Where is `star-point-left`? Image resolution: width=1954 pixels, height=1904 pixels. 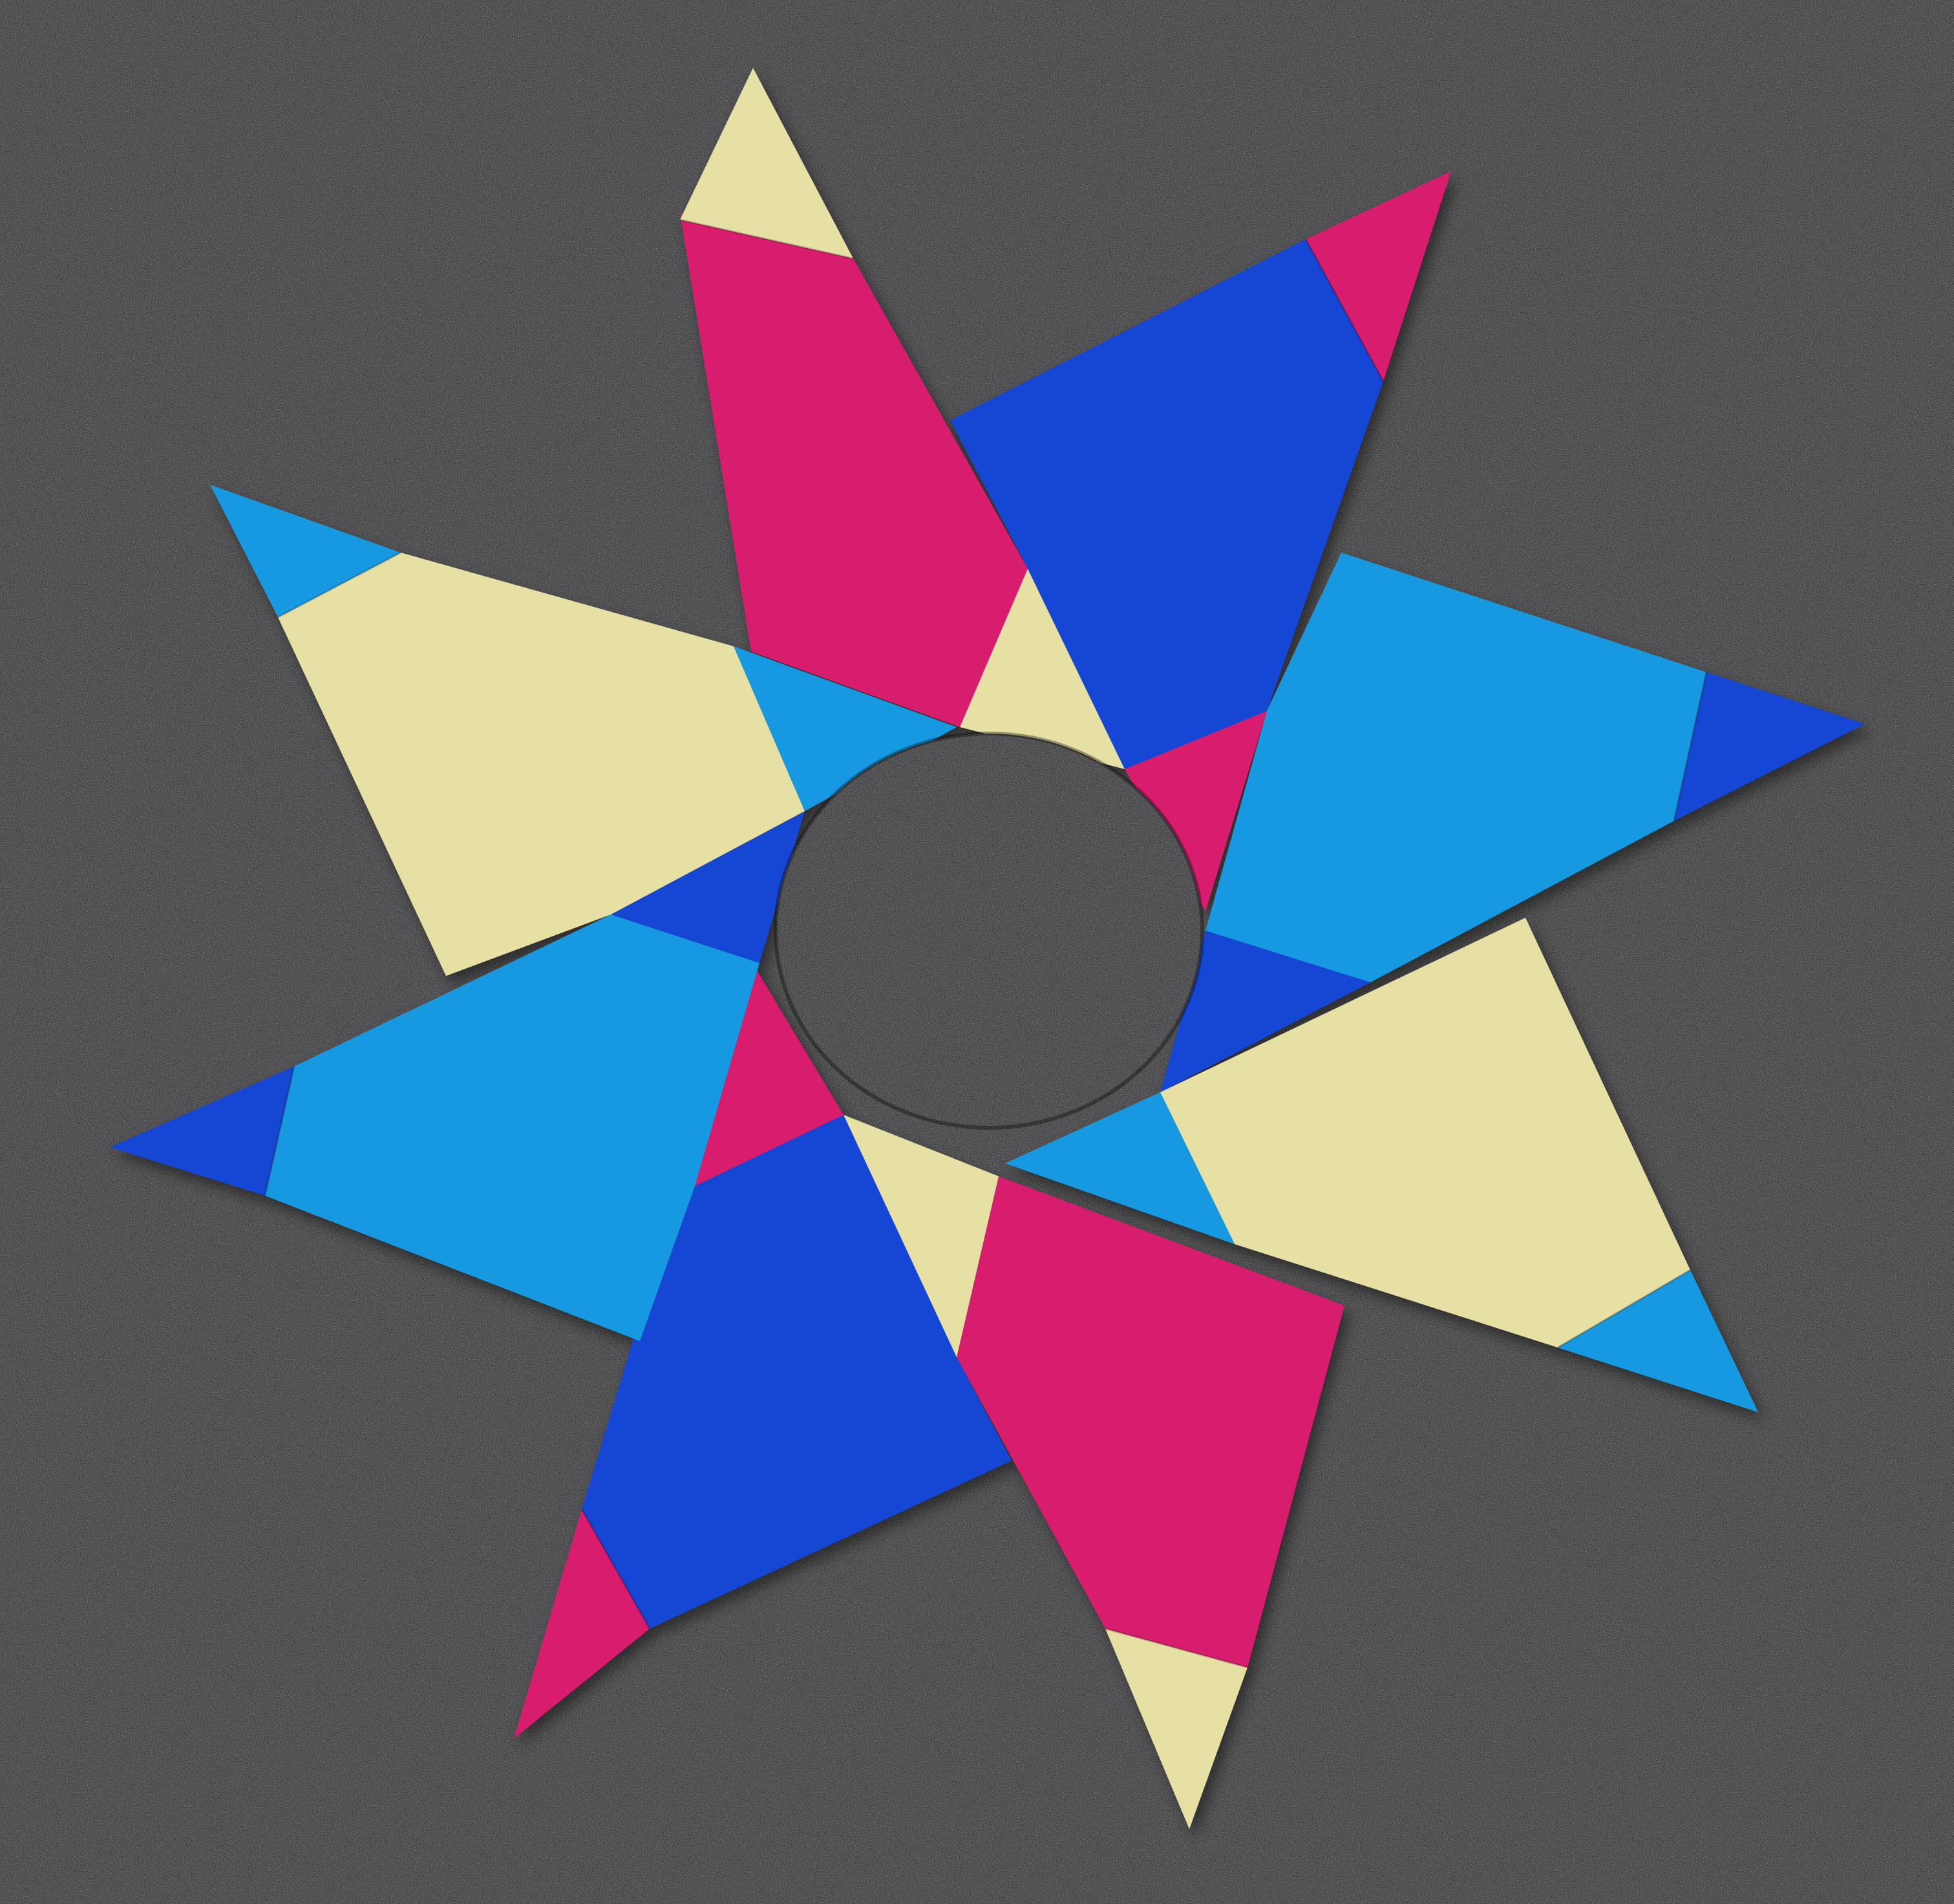
star-point-left is located at coordinates (457, 1076).